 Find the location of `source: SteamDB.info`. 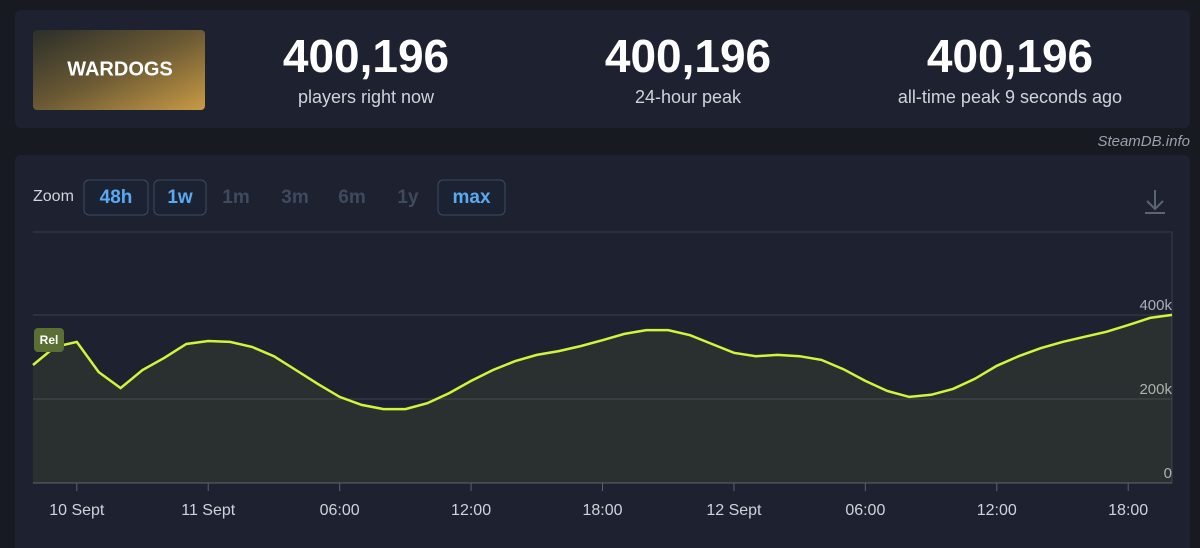

source: SteamDB.info is located at coordinates (1143, 141).